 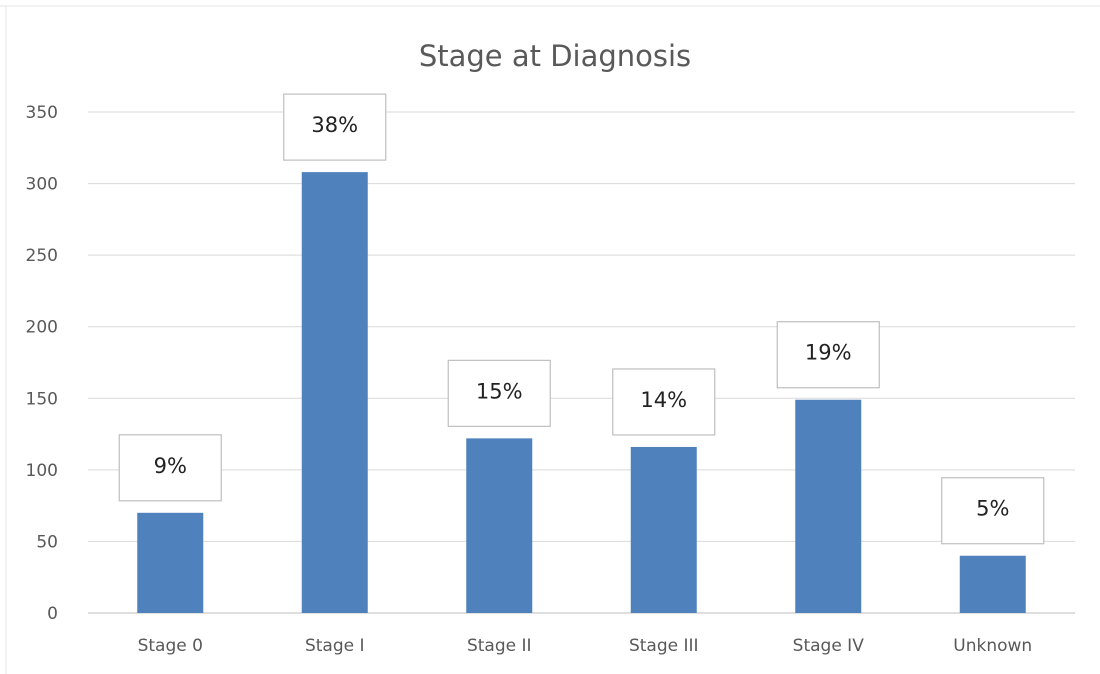 I want to click on x-category-label: Stage I, so click(x=335, y=646).